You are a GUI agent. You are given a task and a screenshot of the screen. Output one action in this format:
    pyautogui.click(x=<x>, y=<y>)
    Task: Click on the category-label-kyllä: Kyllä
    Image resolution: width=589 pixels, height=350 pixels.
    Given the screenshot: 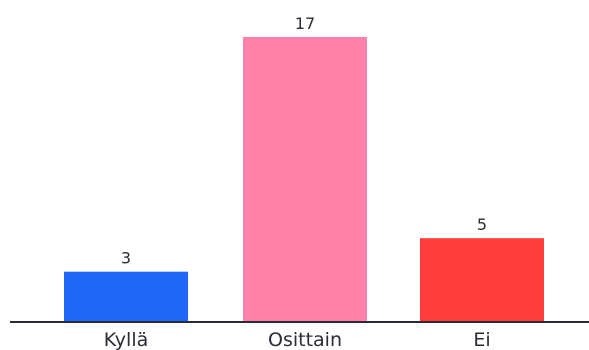 What is the action you would take?
    pyautogui.click(x=126, y=339)
    